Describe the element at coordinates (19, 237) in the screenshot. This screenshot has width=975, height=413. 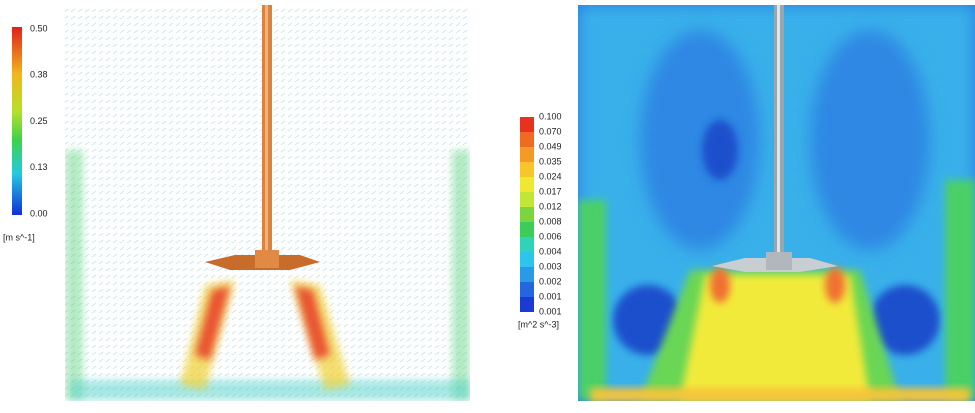
I see `colorbar-unit: [m s^-1]` at that location.